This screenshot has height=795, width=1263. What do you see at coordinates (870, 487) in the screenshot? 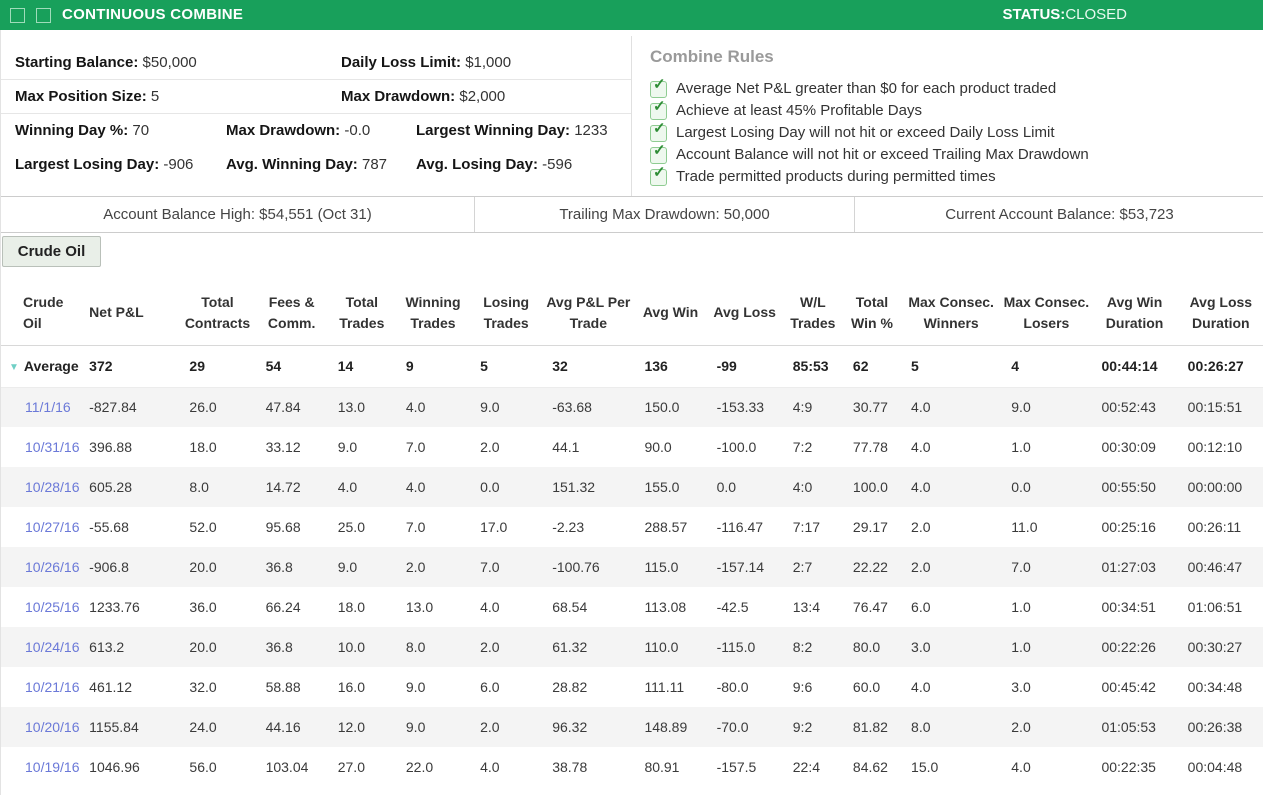
I see `data-cell: 100.0` at bounding box center [870, 487].